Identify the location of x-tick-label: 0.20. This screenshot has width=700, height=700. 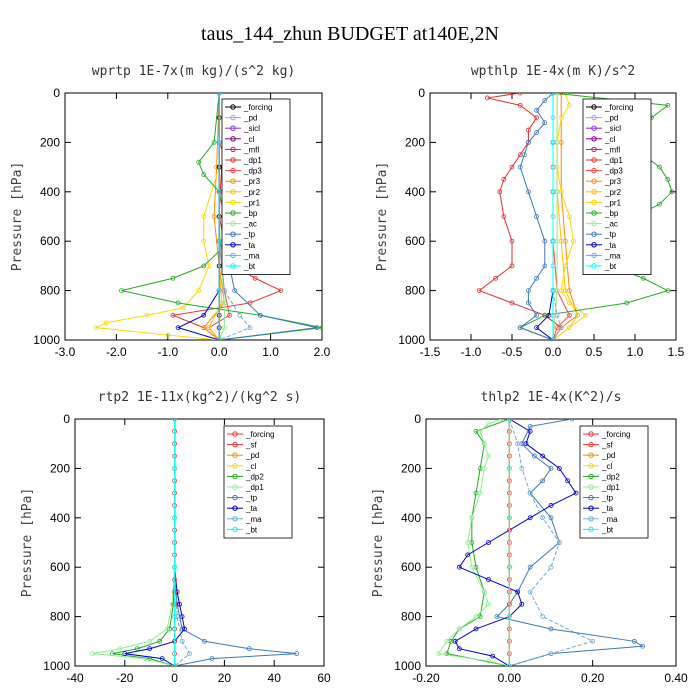
(593, 678).